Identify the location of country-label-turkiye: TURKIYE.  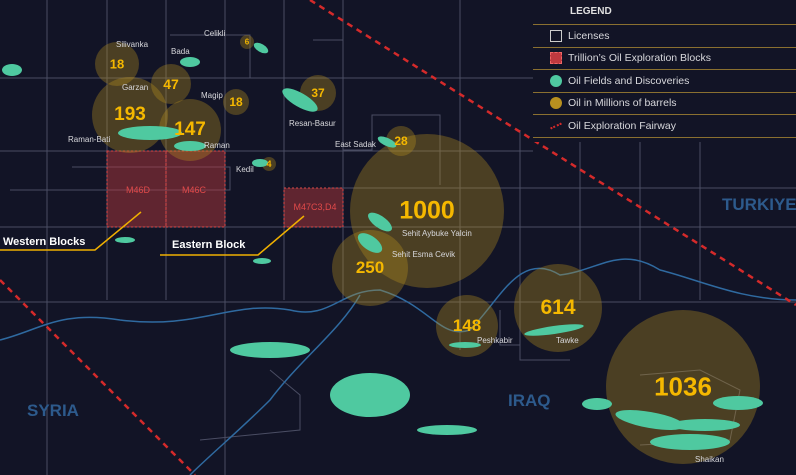
(759, 204).